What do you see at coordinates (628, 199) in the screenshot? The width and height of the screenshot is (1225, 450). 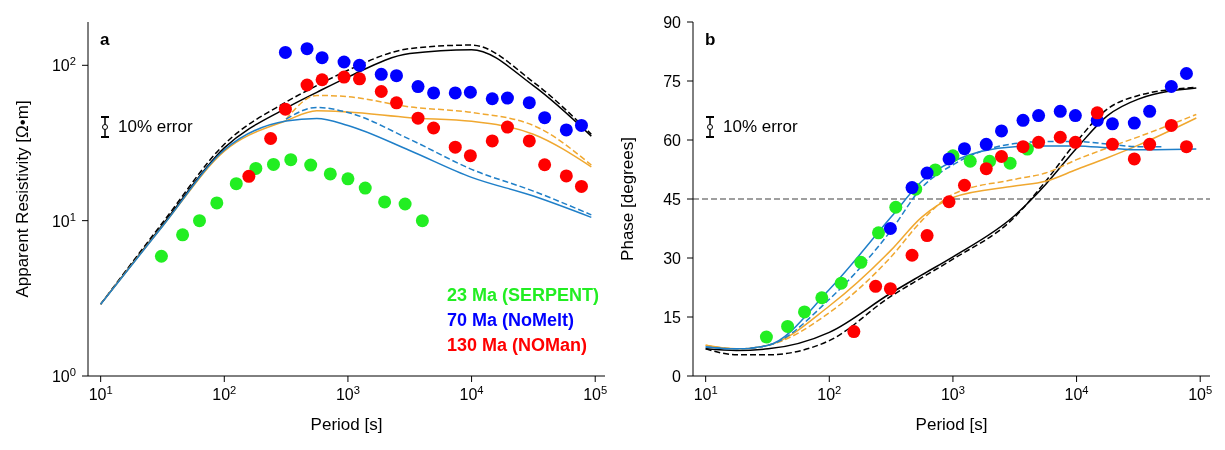 I see `y-axis-title: Phase [degrees]` at bounding box center [628, 199].